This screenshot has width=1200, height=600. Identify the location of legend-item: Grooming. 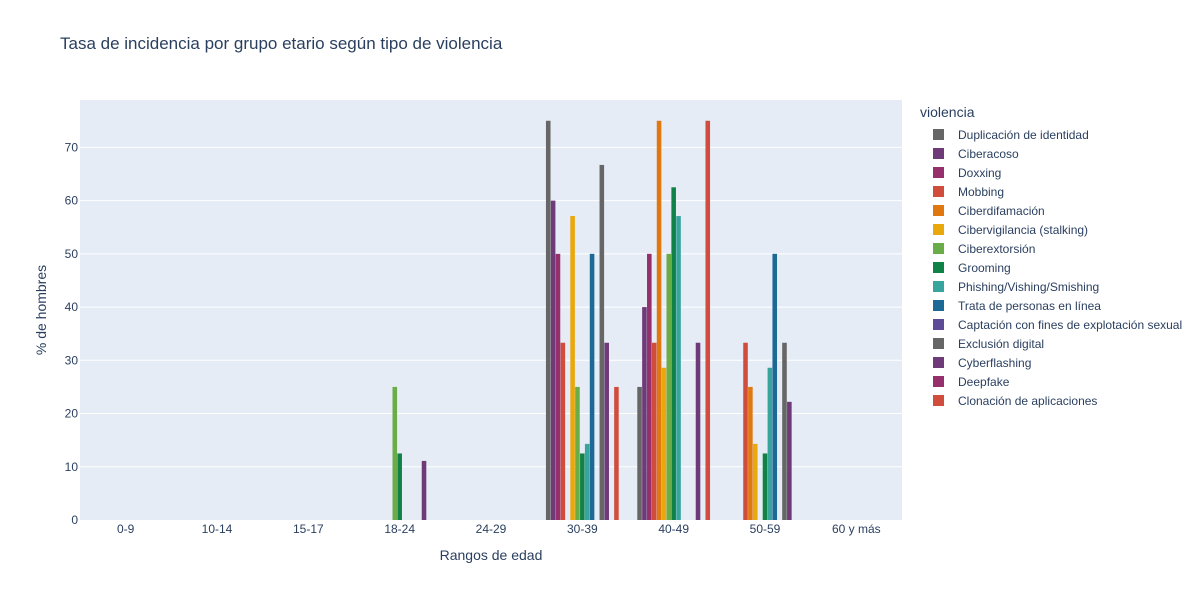
(1059, 267).